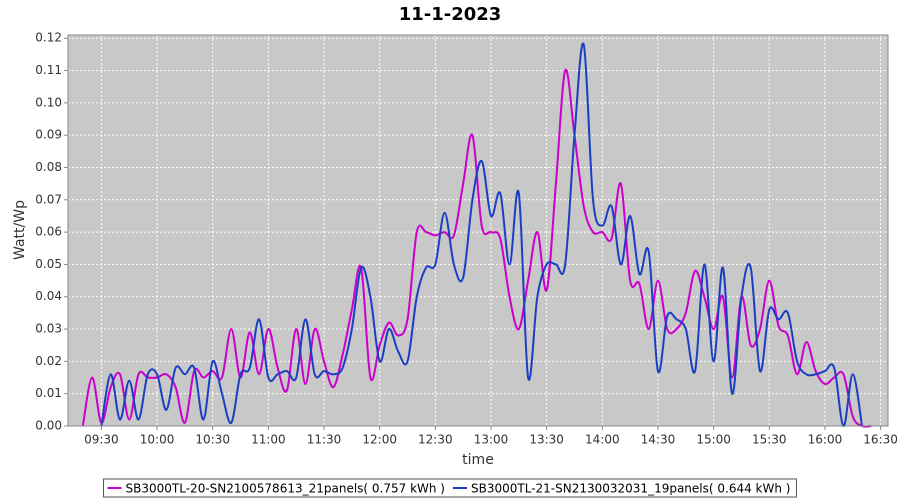 The height and width of the screenshot is (500, 900). I want to click on y-tick-label: 0.12, so click(48, 38).